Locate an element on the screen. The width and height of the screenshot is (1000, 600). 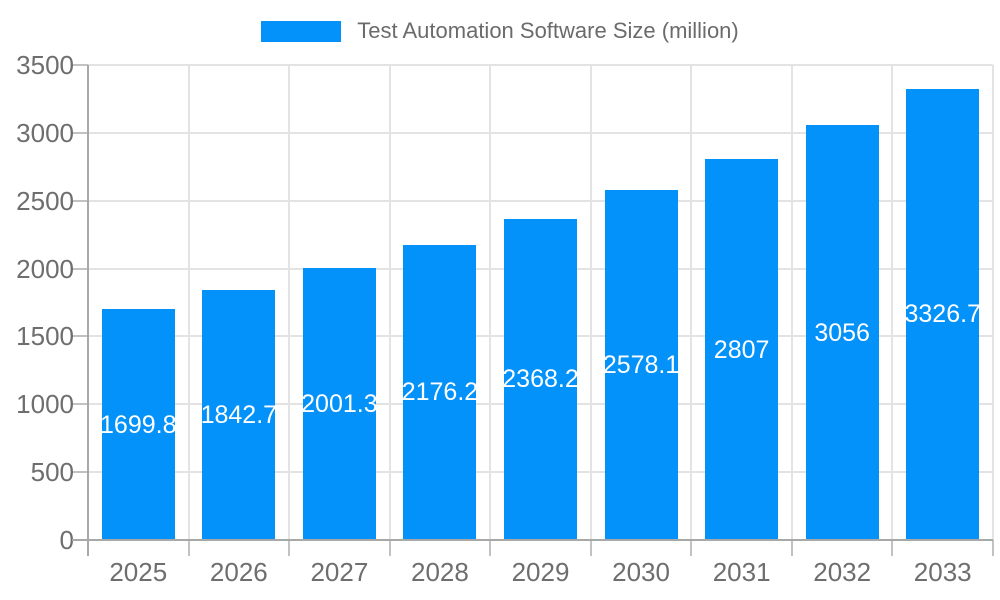
bar-value-label: 3326.7 is located at coordinates (942, 314).